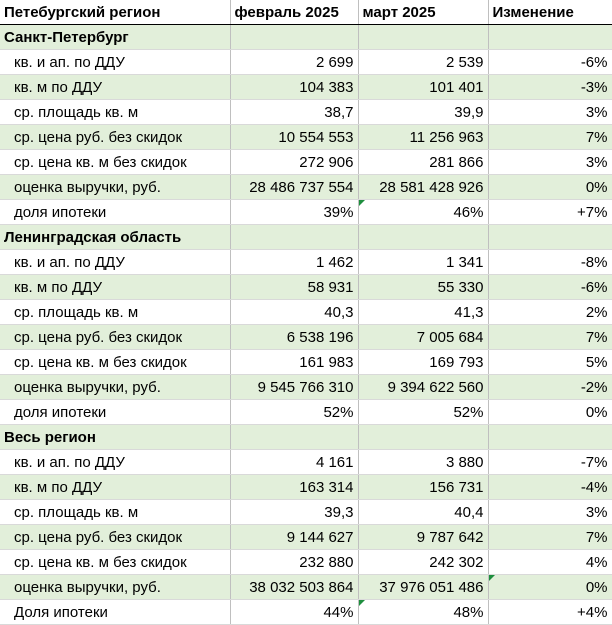 Image resolution: width=612 pixels, height=625 pixels. I want to click on table-row: доля ипотеки 39% 46% +7%, so click(306, 212).